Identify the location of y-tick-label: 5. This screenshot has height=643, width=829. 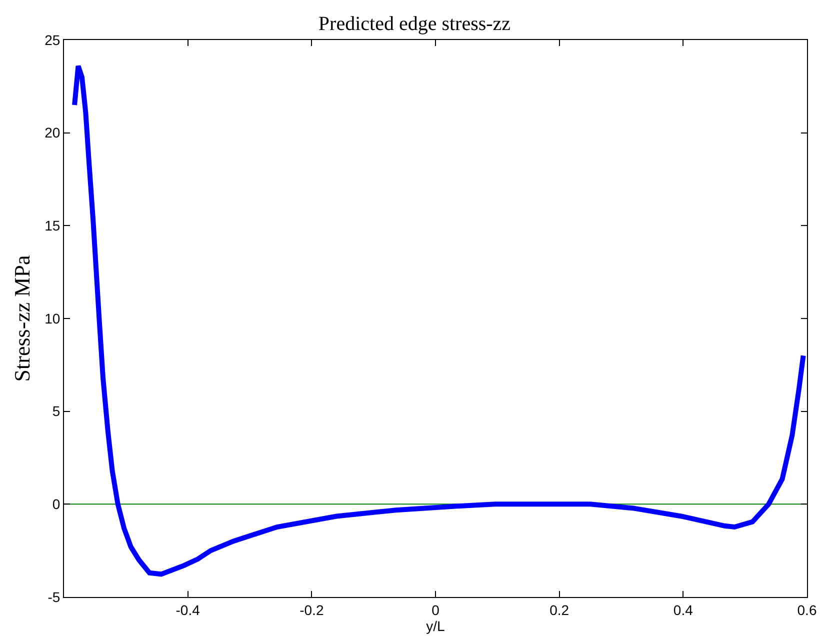
(56, 411).